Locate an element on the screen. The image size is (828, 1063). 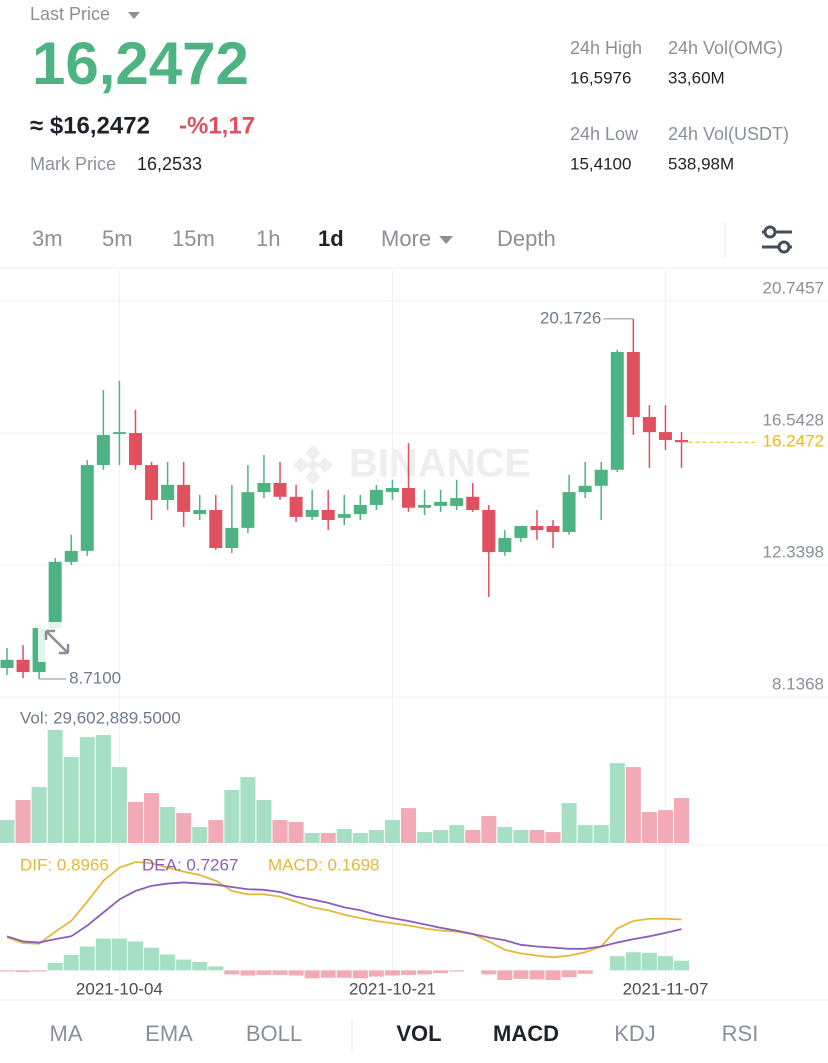
y-tick-label: 16.5428 is located at coordinates (793, 419).